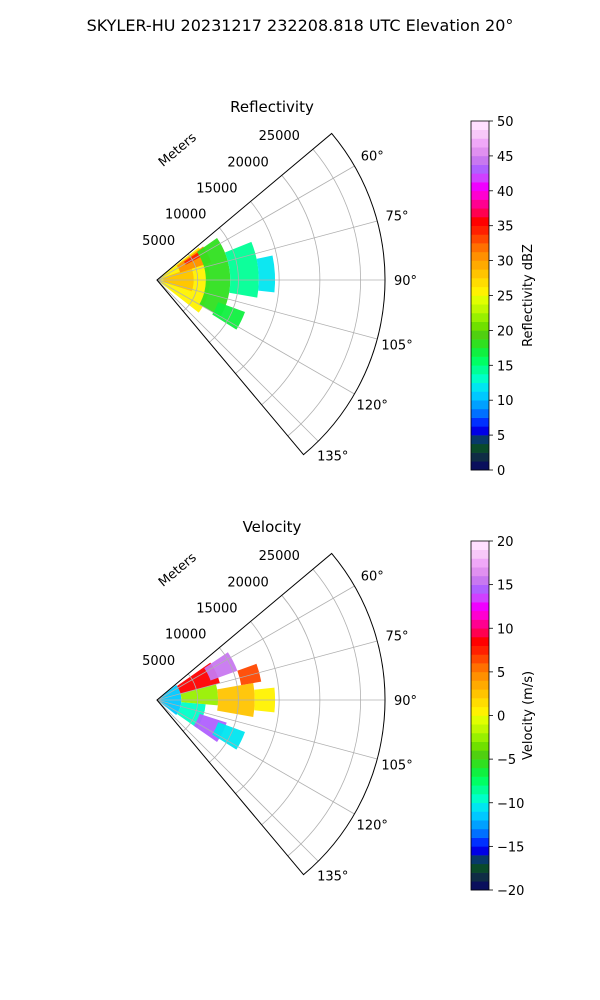 The height and width of the screenshot is (1000, 600). What do you see at coordinates (505, 297) in the screenshot?
I see `colorbar-tick-label: 25` at bounding box center [505, 297].